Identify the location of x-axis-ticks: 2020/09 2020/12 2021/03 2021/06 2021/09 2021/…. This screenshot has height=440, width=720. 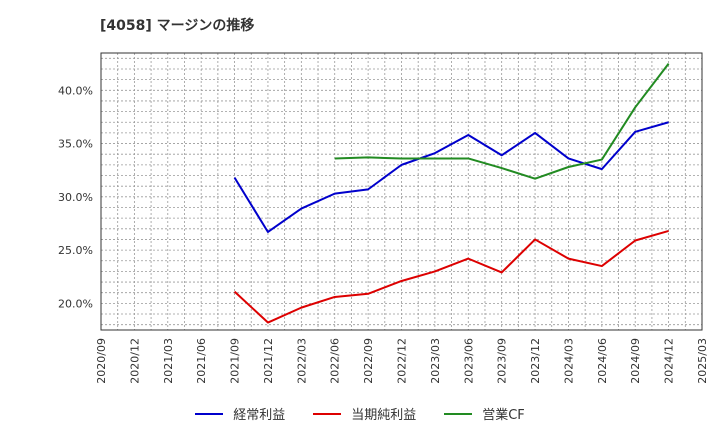
(402, 361).